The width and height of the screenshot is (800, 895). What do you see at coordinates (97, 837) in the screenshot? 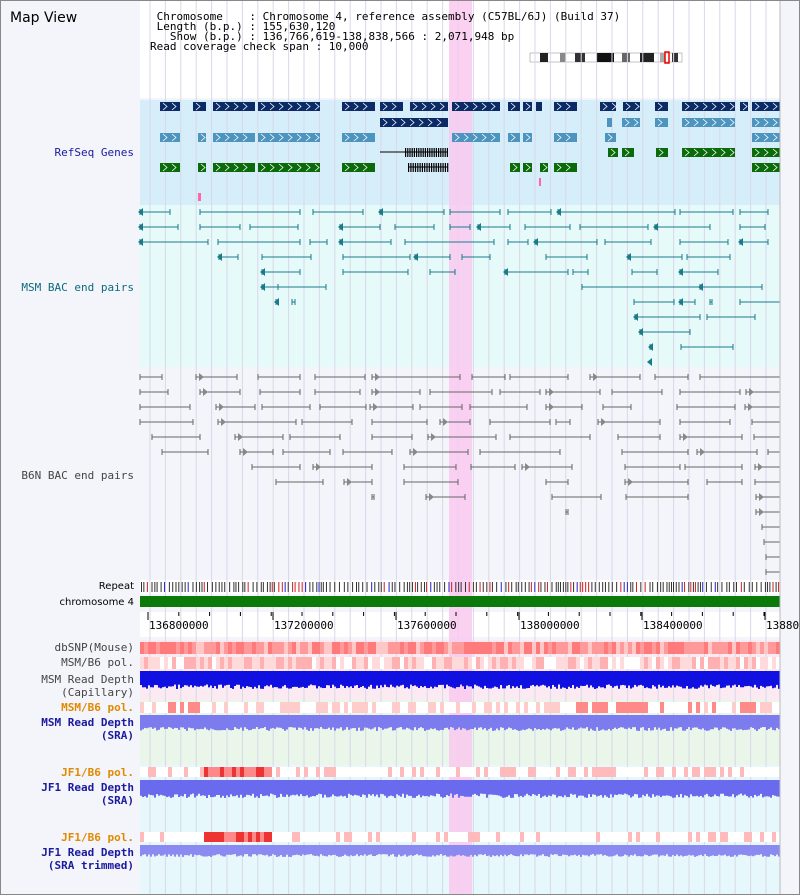
I see `track-label-jf1-pol-2: JF1/B6 pol.` at bounding box center [97, 837].